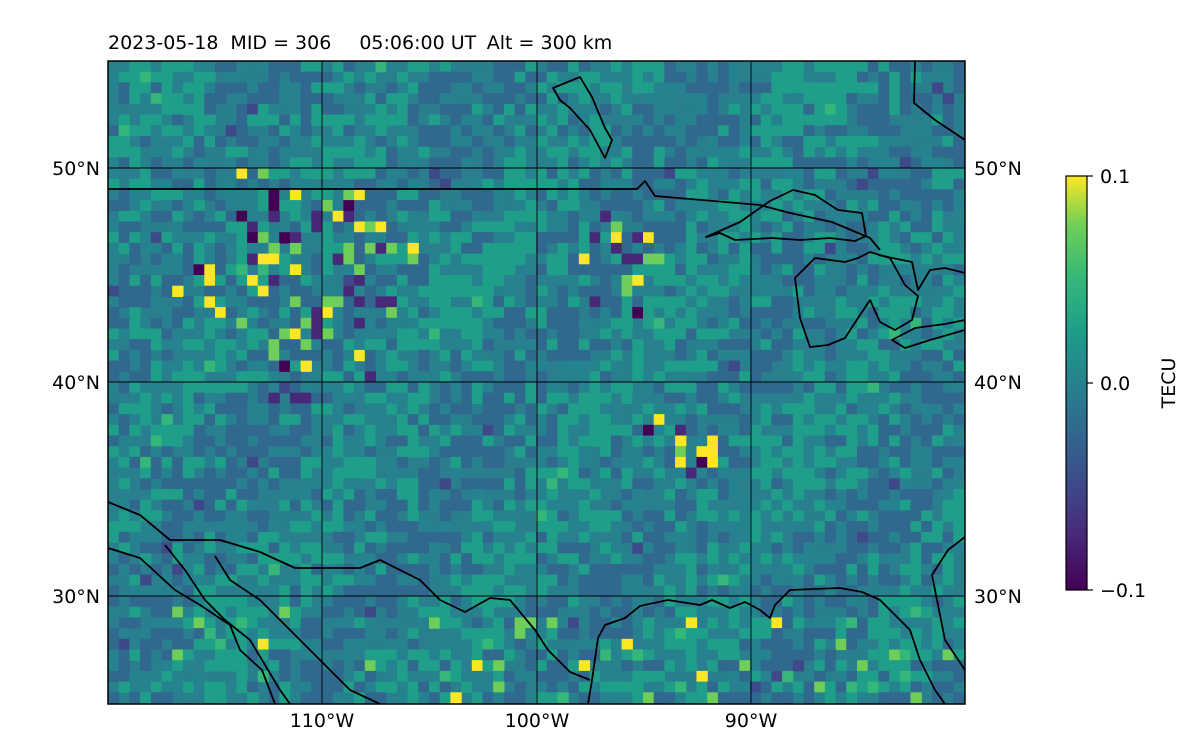  What do you see at coordinates (998, 597) in the screenshot?
I see `lat-label-right-30: 30°N` at bounding box center [998, 597].